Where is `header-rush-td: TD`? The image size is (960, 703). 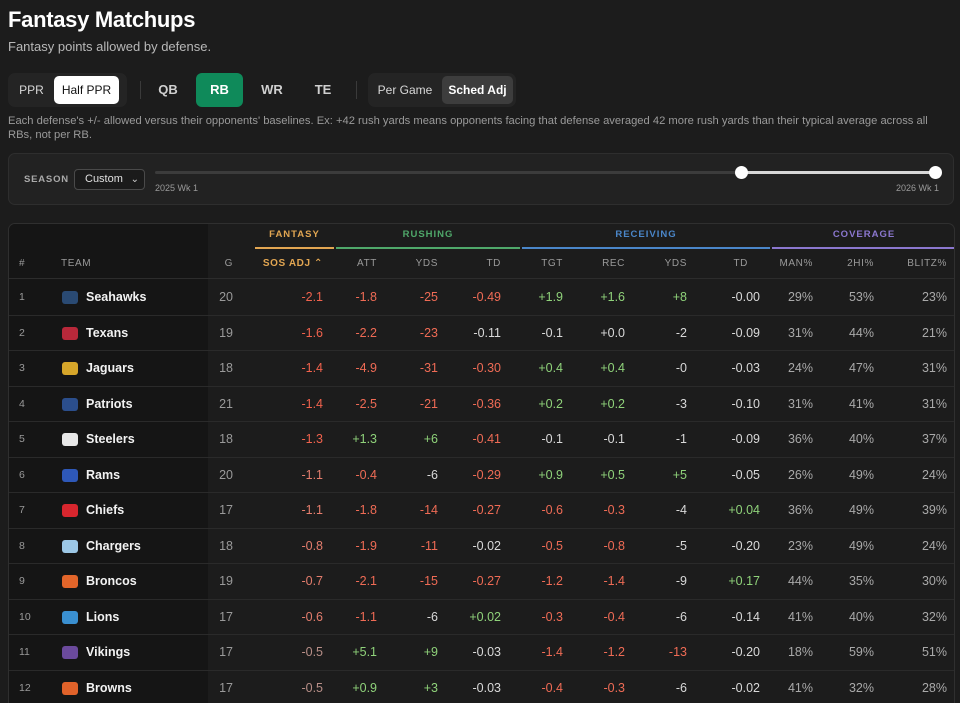
header-rush-td: TD is located at coordinates (493, 263).